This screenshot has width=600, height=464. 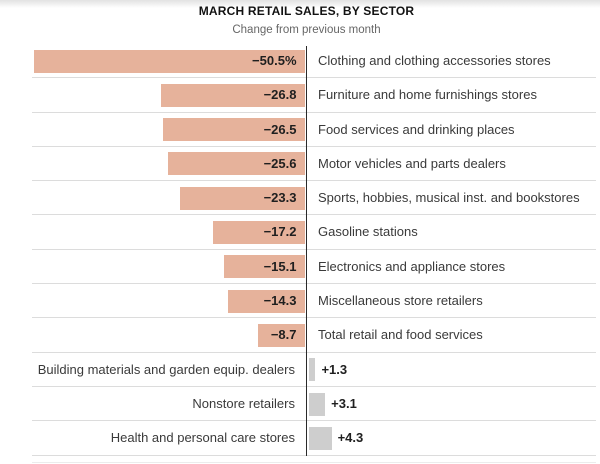 What do you see at coordinates (334, 369) in the screenshot?
I see `value-label: +1.3` at bounding box center [334, 369].